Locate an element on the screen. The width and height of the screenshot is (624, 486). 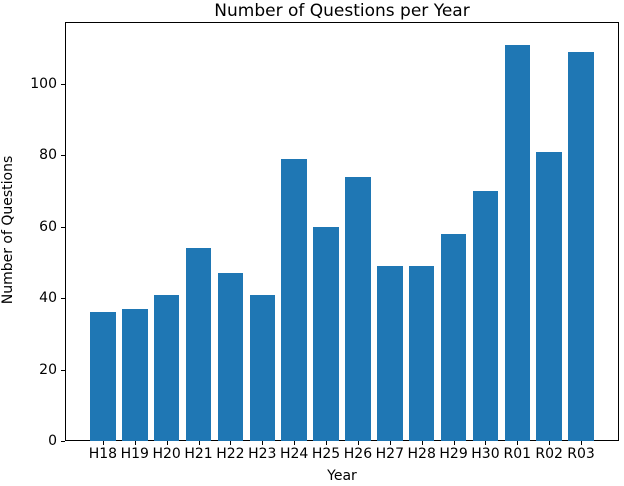
bar-H18 is located at coordinates (103, 376).